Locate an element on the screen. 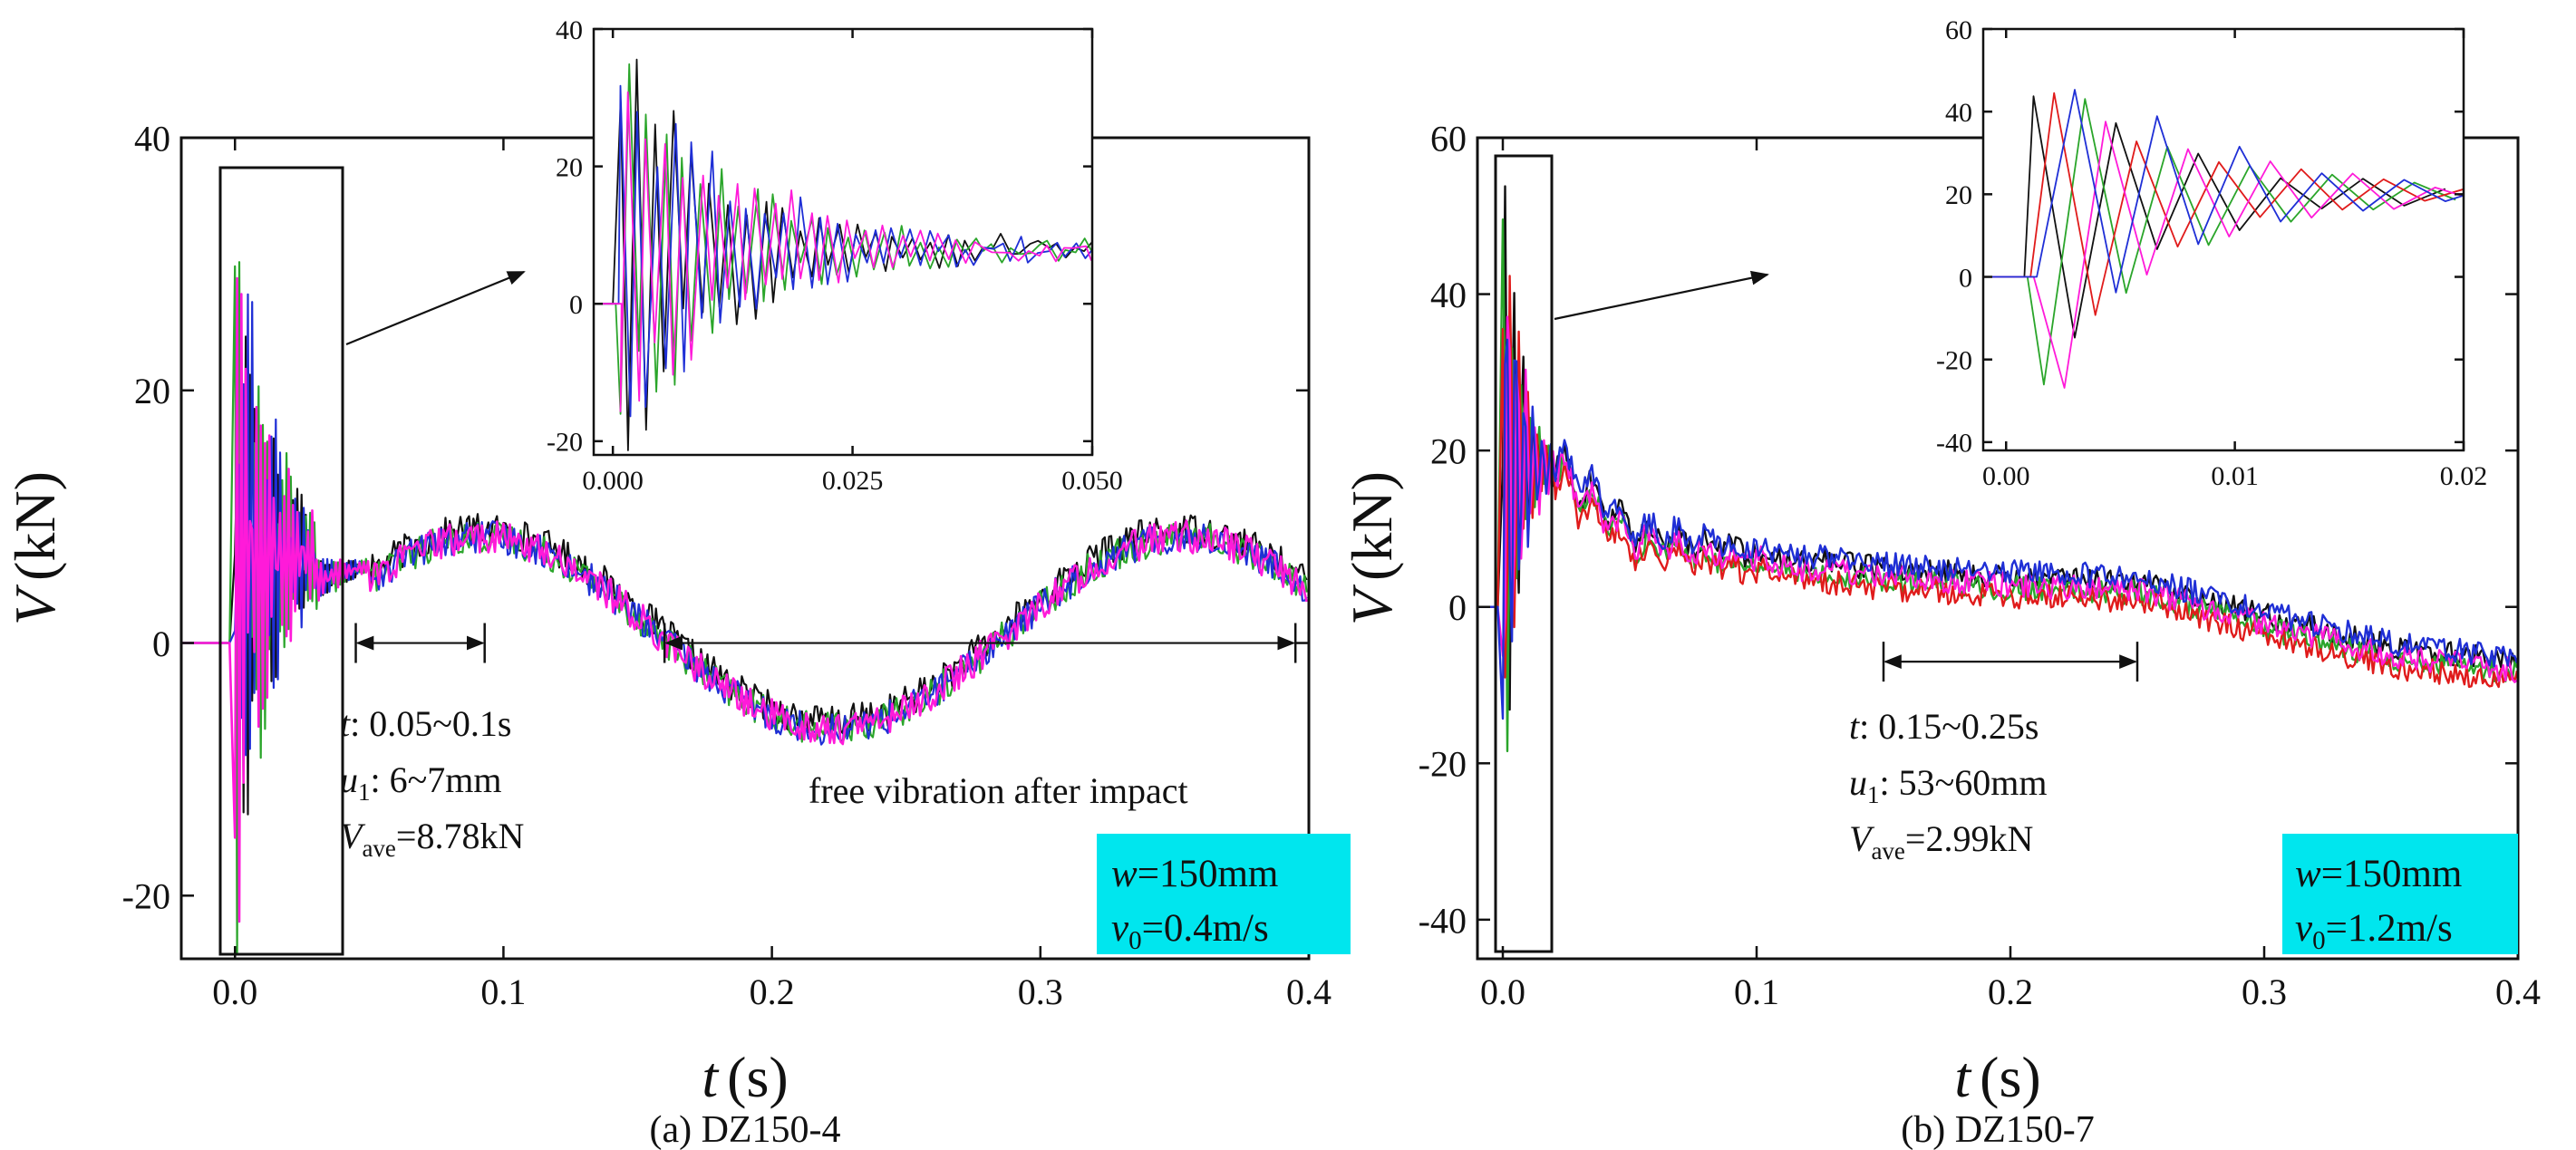 The image size is (2576, 1150). x-tick-label: 0.000 is located at coordinates (613, 481).